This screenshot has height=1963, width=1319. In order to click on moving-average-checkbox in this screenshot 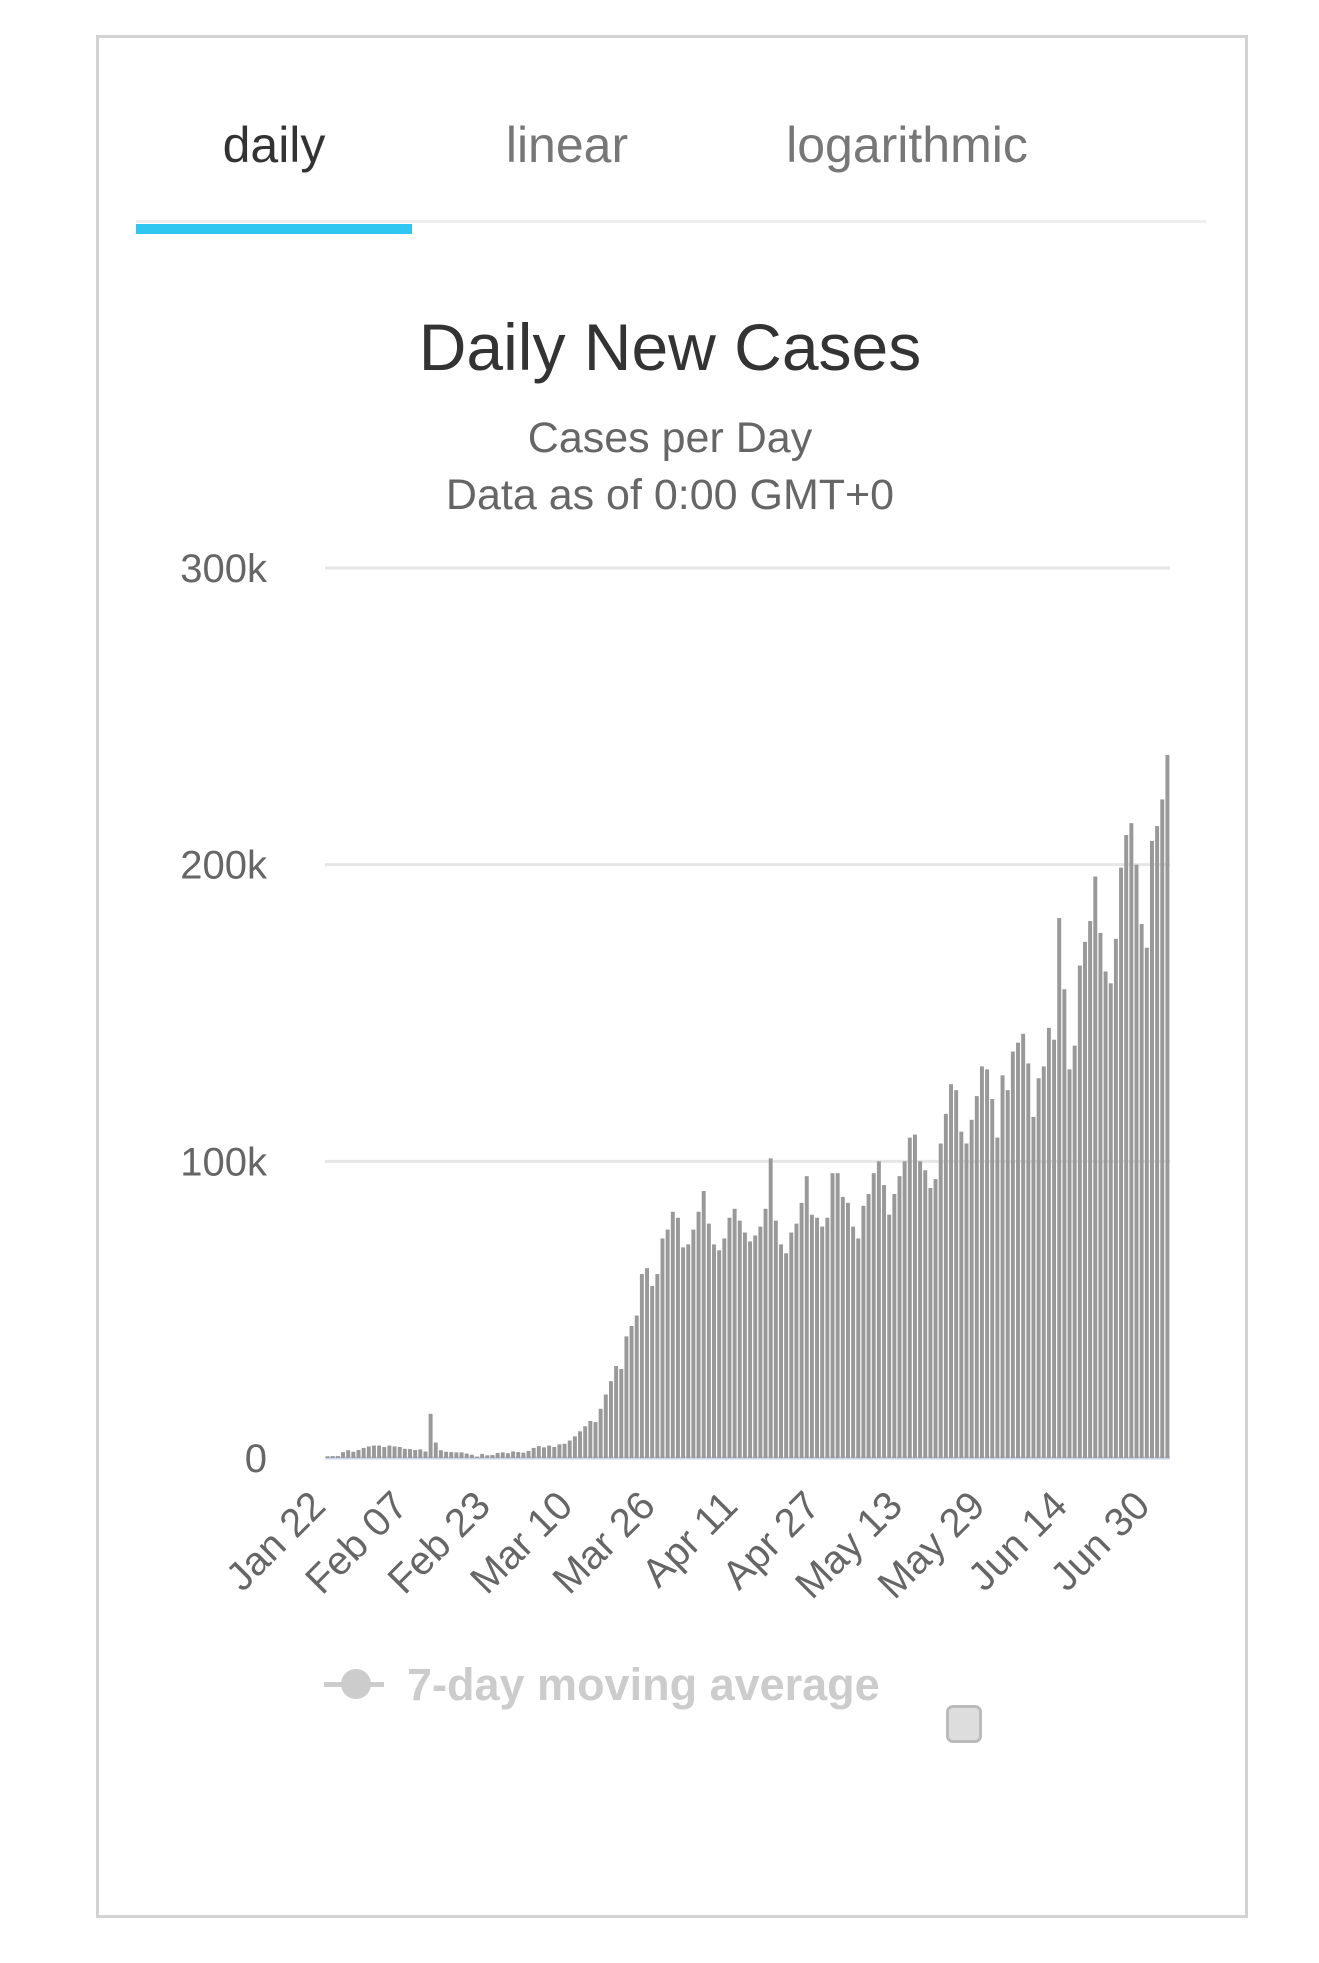, I will do `click(964, 1724)`.